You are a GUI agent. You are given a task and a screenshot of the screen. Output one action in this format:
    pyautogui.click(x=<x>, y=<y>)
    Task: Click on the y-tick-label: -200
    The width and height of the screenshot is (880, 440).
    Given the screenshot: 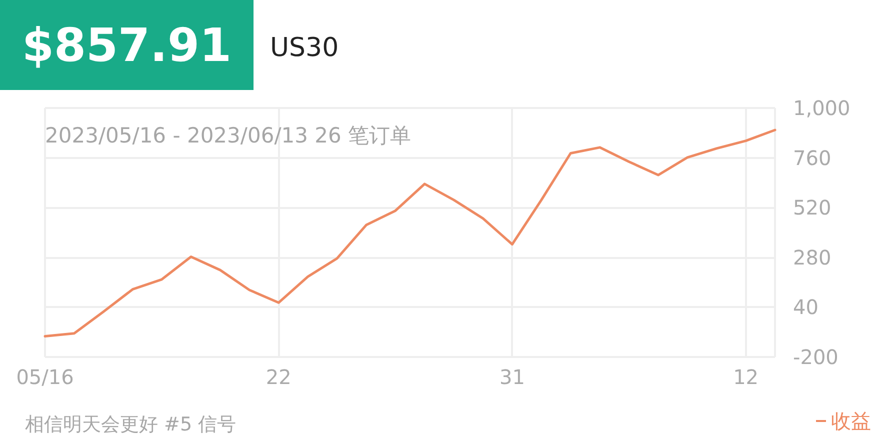 What is the action you would take?
    pyautogui.click(x=815, y=357)
    